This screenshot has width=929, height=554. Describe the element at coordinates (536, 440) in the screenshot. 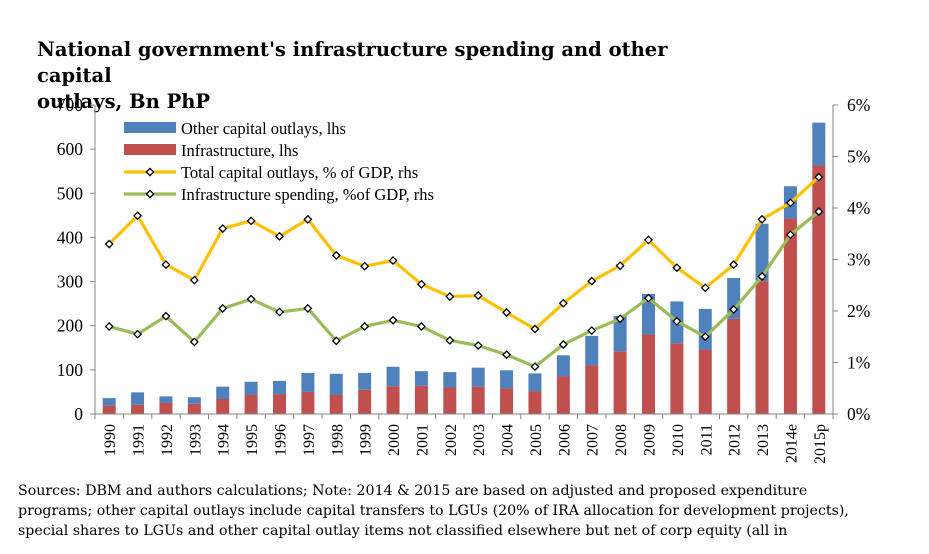

I see `x-tick-label: 2005` at that location.